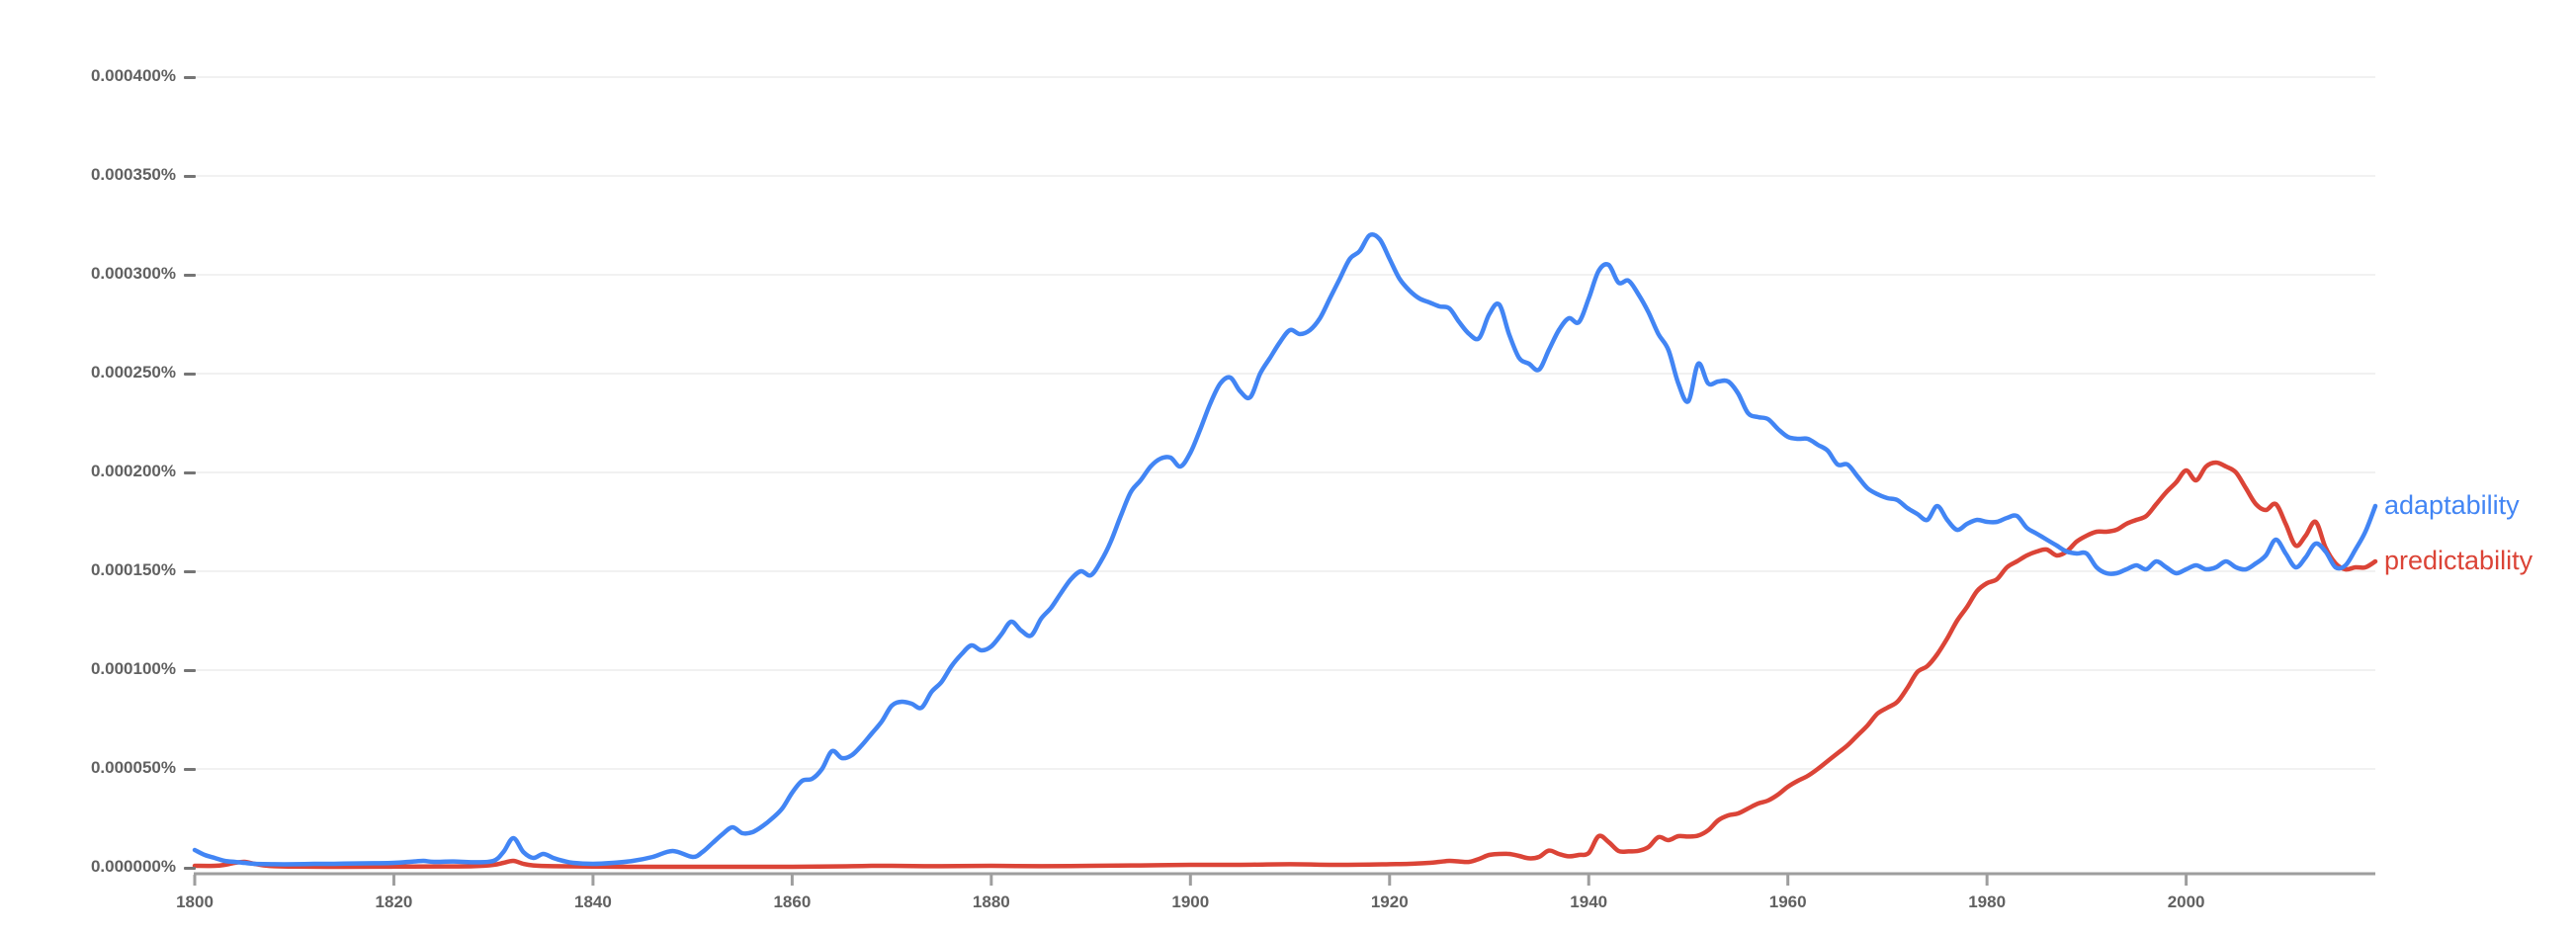 This screenshot has width=2576, height=935. Describe the element at coordinates (133, 372) in the screenshot. I see `y-axis-tick-label: 0.000250%` at that location.